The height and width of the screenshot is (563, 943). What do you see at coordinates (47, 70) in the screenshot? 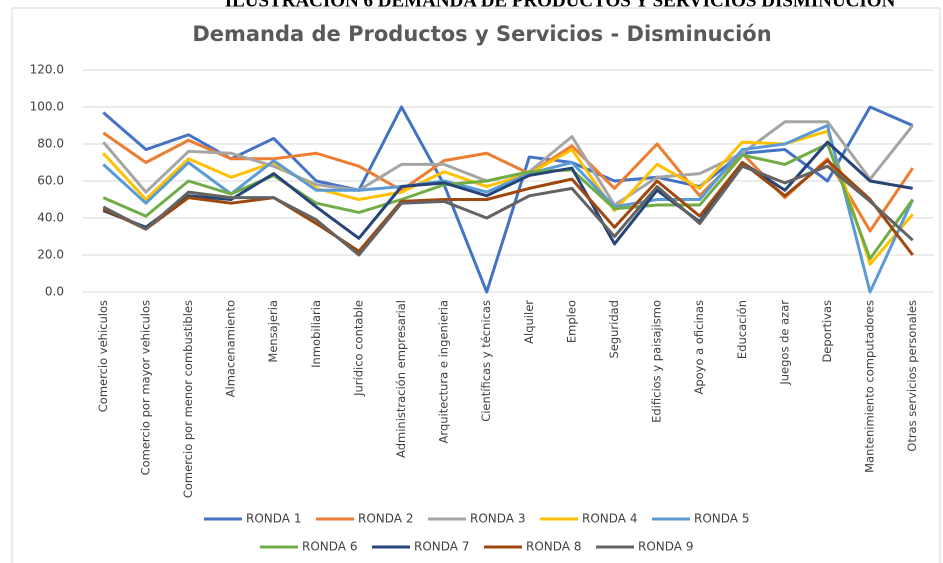
I see `y-tick-label: 120.0` at bounding box center [47, 70].